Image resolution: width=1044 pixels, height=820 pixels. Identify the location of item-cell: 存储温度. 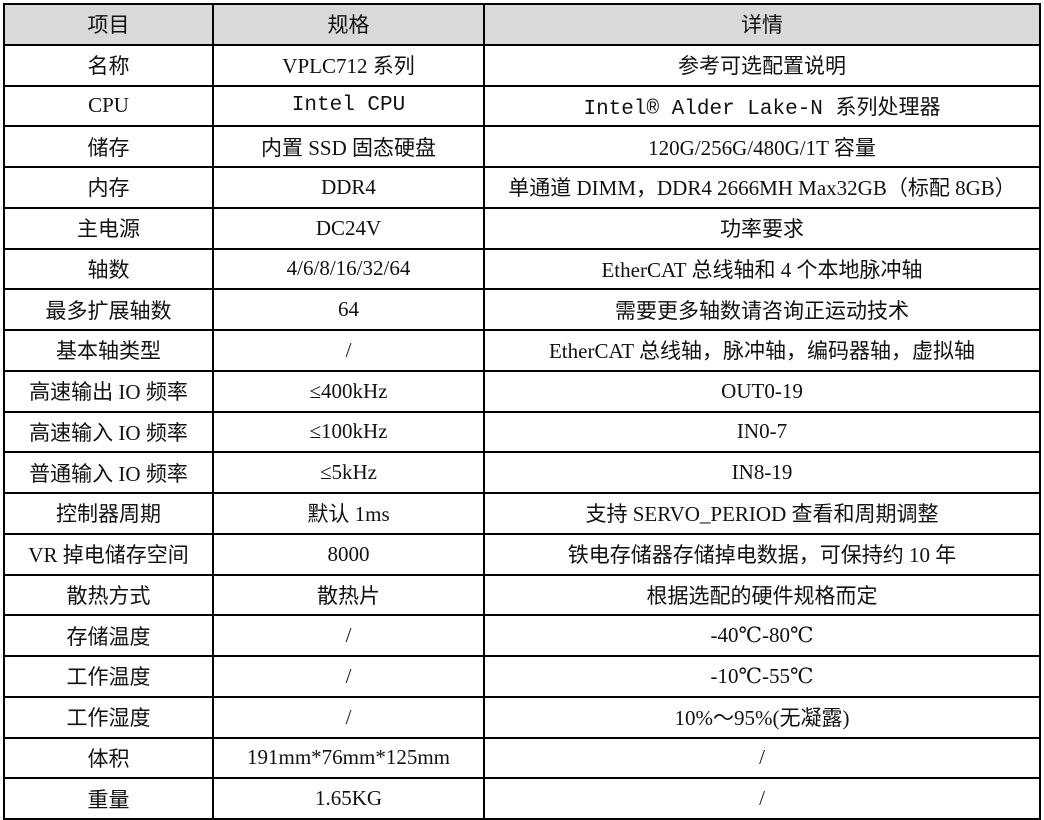
(108, 635).